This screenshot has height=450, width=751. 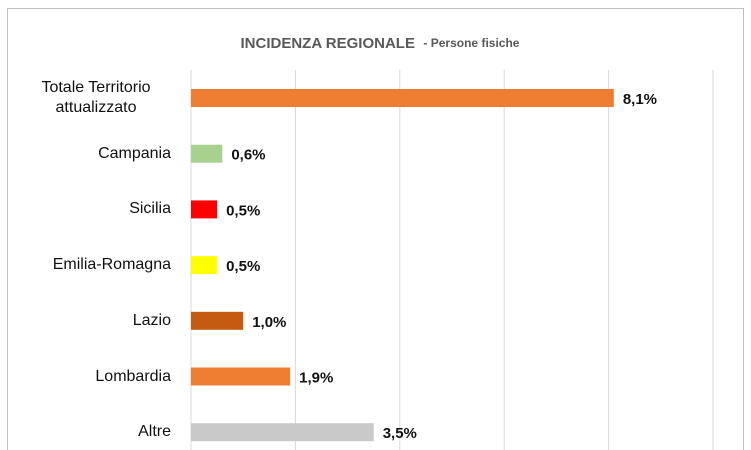 What do you see at coordinates (151, 320) in the screenshot?
I see `y-tick-label: Lazio` at bounding box center [151, 320].